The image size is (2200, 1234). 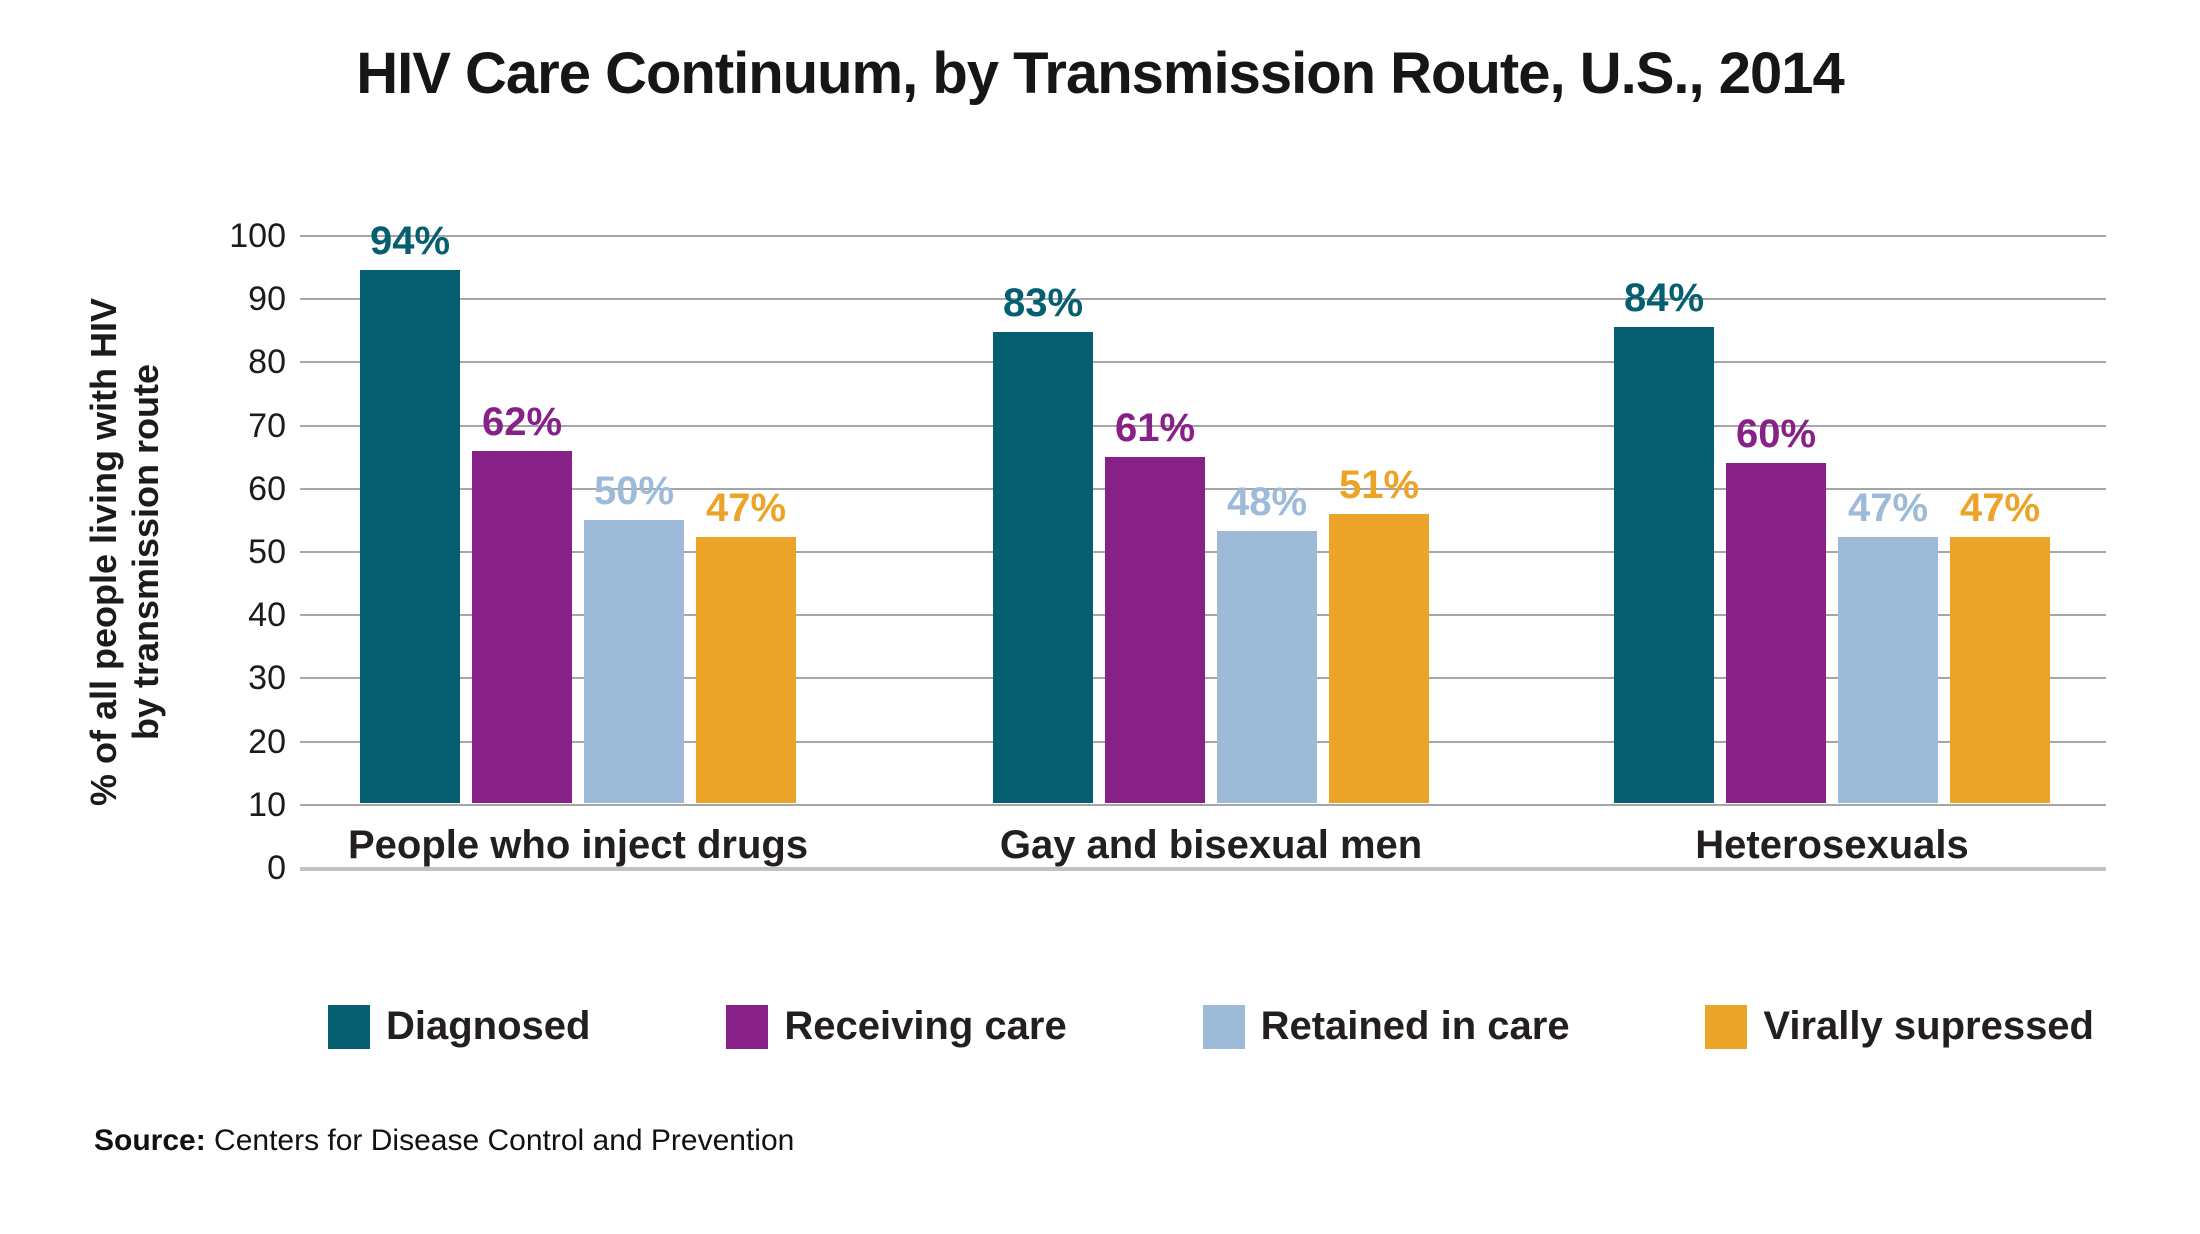 What do you see at coordinates (1211, 519) in the screenshot?
I see `bar-group-bars: 83% 61% 48% 51%` at bounding box center [1211, 519].